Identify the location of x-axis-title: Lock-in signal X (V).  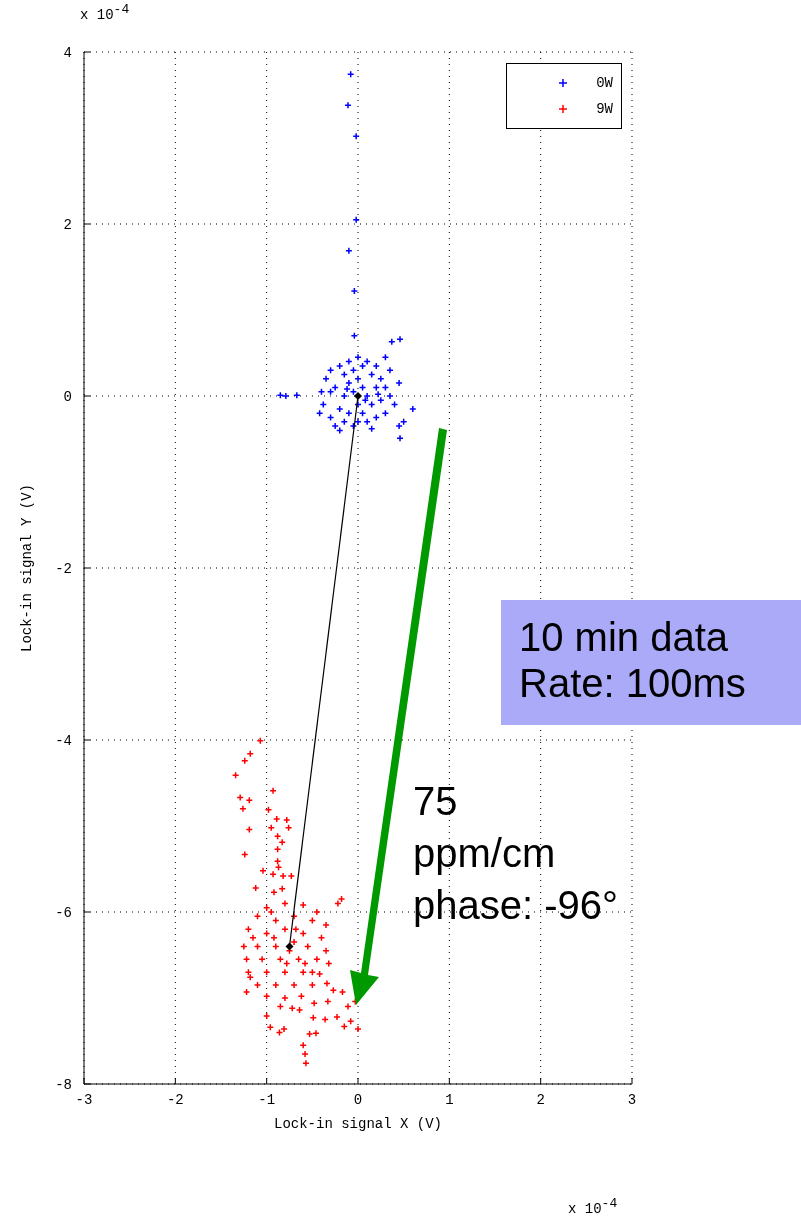
(358, 1123).